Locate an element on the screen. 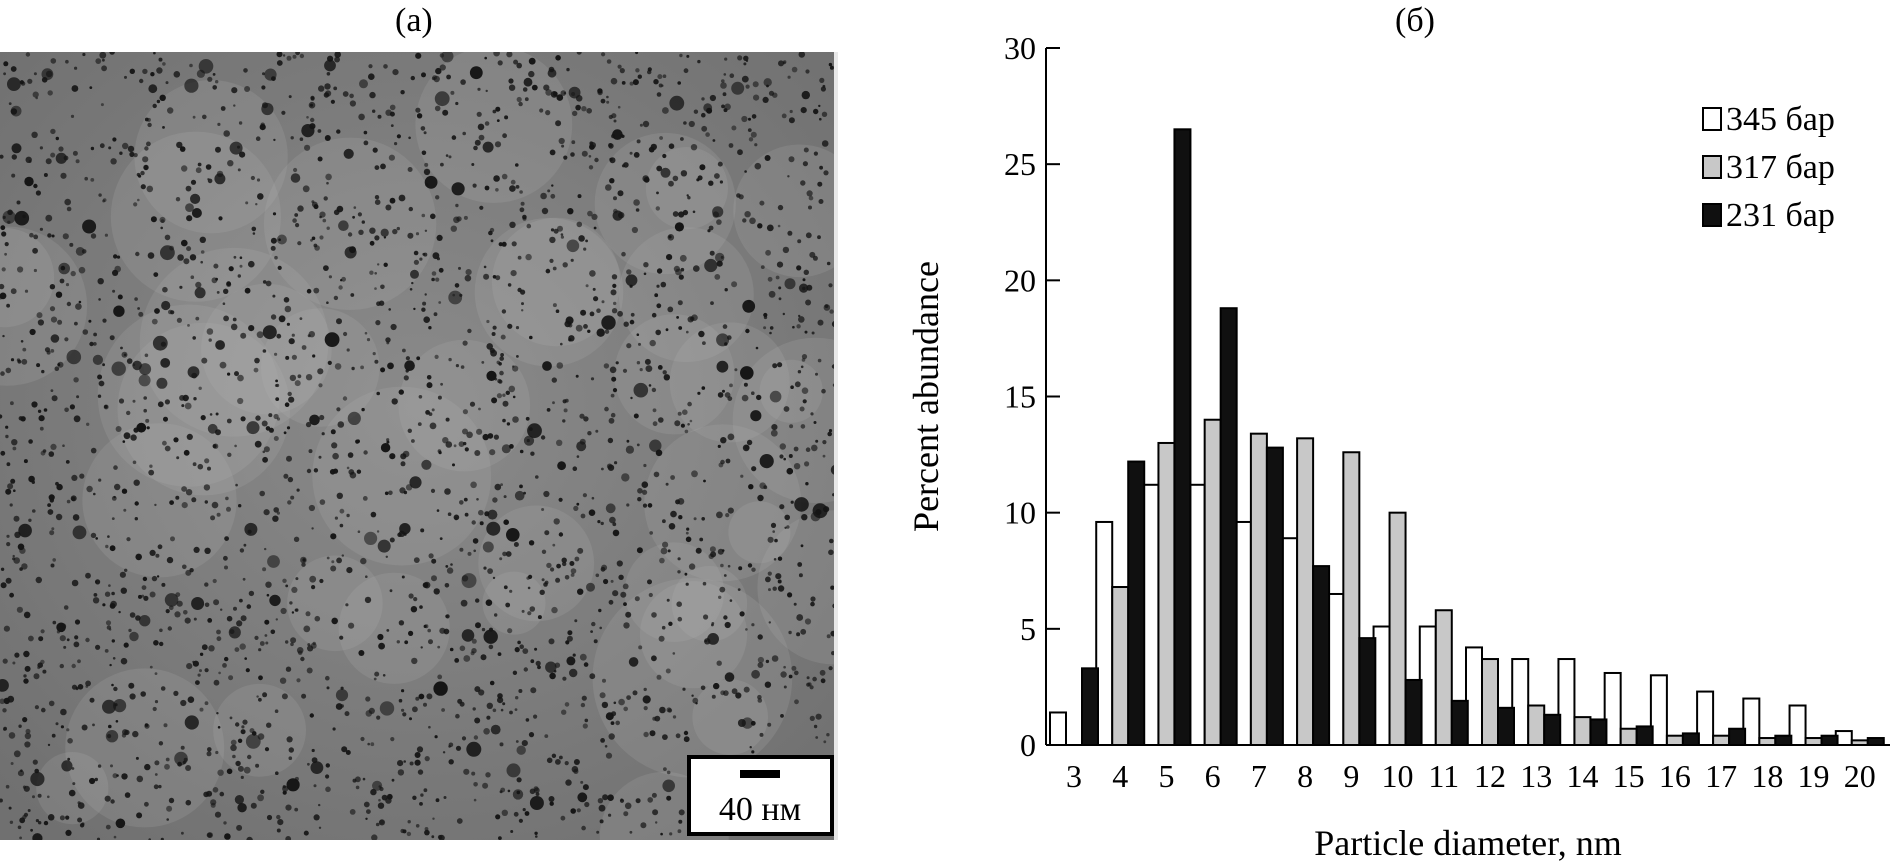  panel-b-label: (б) is located at coordinates (1415, 20).